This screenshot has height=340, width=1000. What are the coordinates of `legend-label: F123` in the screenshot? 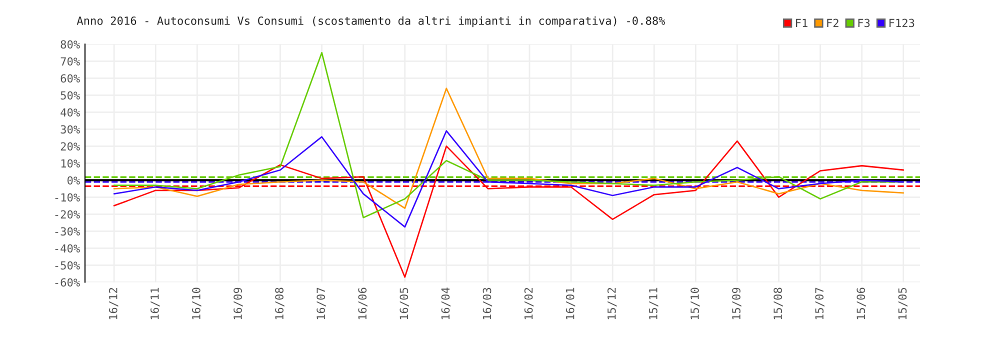 It's located at (902, 23).